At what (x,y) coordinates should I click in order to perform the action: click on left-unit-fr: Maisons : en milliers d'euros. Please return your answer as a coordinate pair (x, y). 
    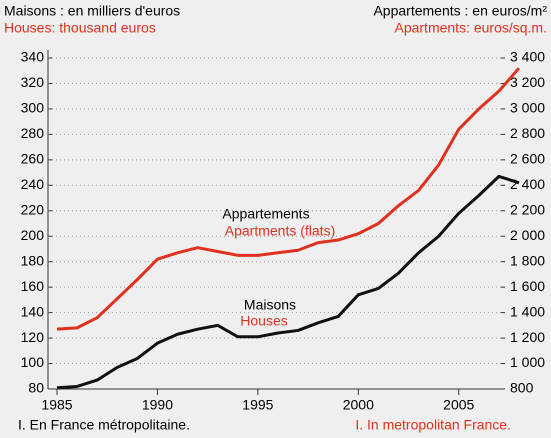
    Looking at the image, I should click on (92, 11).